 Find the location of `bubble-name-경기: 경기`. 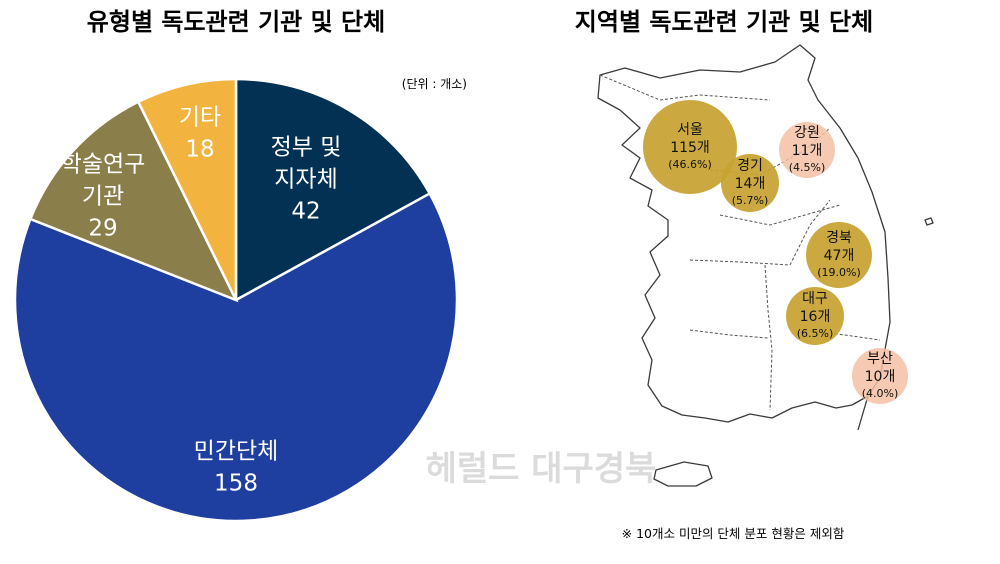

bubble-name-경기: 경기 is located at coordinates (750, 166).